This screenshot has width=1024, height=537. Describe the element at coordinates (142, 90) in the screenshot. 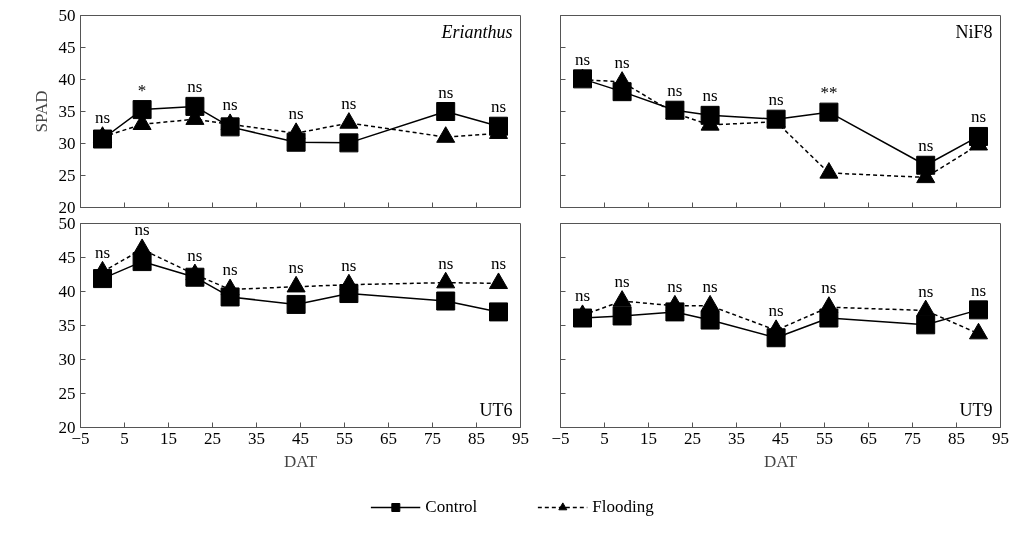

I see `annotation: *` at that location.